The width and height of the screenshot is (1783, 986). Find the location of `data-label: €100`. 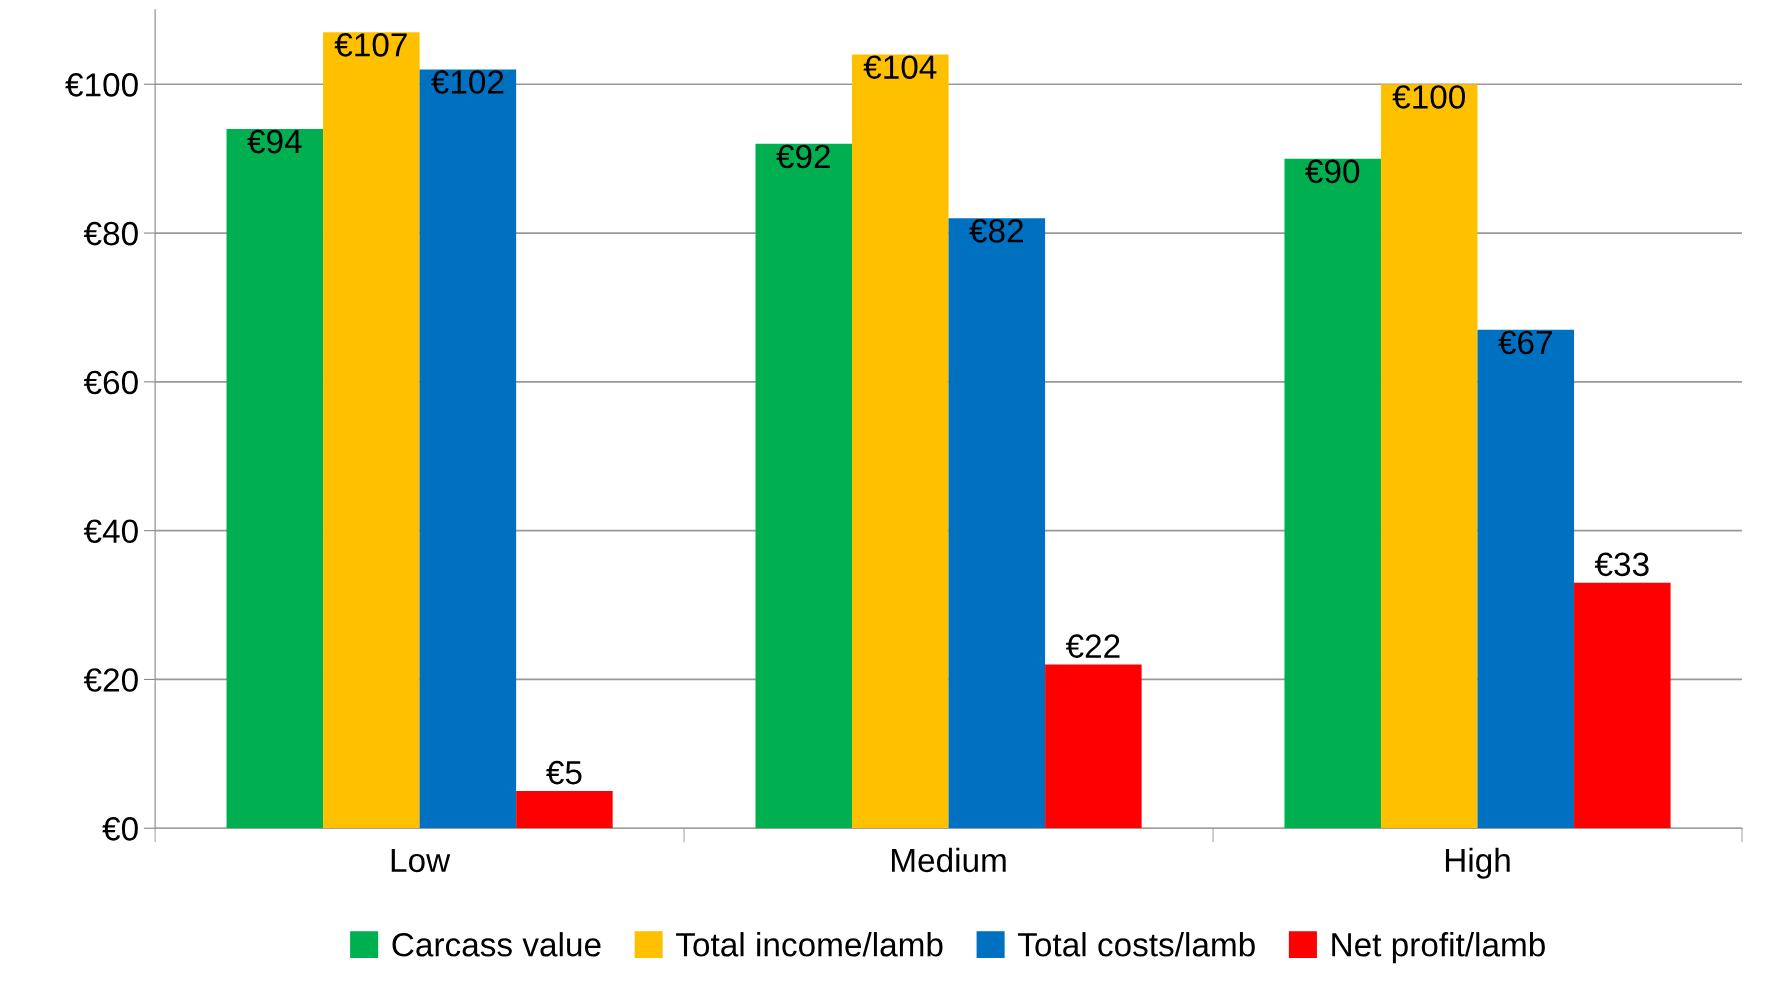

data-label: €100 is located at coordinates (1429, 97).